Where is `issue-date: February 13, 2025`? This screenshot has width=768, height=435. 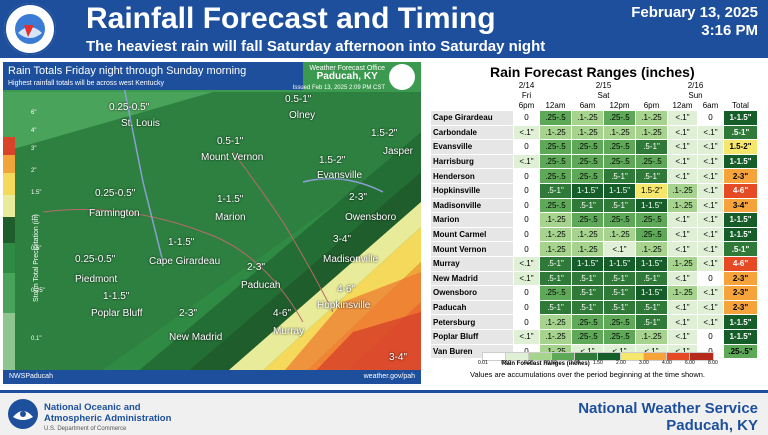
issue-date: February 13, 2025 is located at coordinates (694, 12).